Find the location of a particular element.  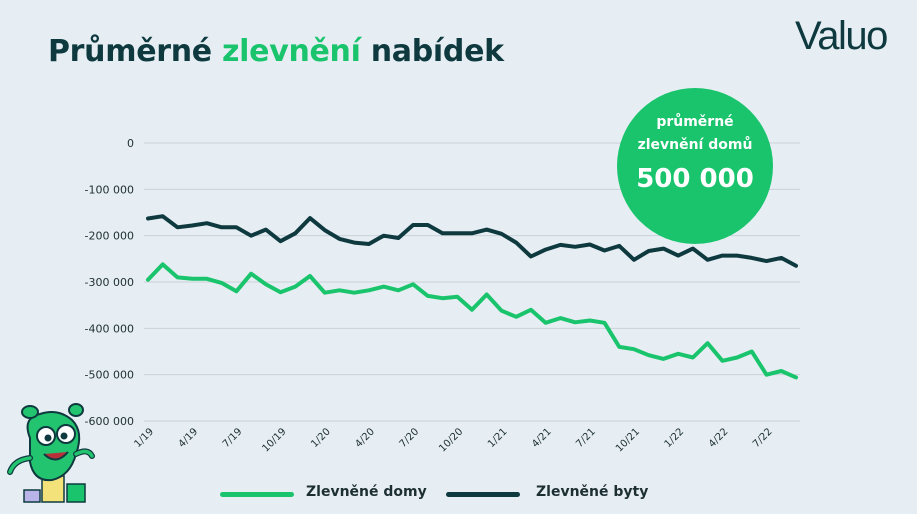

average-discount-badge: průměrné zlevnění domů 500 000 is located at coordinates (695, 166).